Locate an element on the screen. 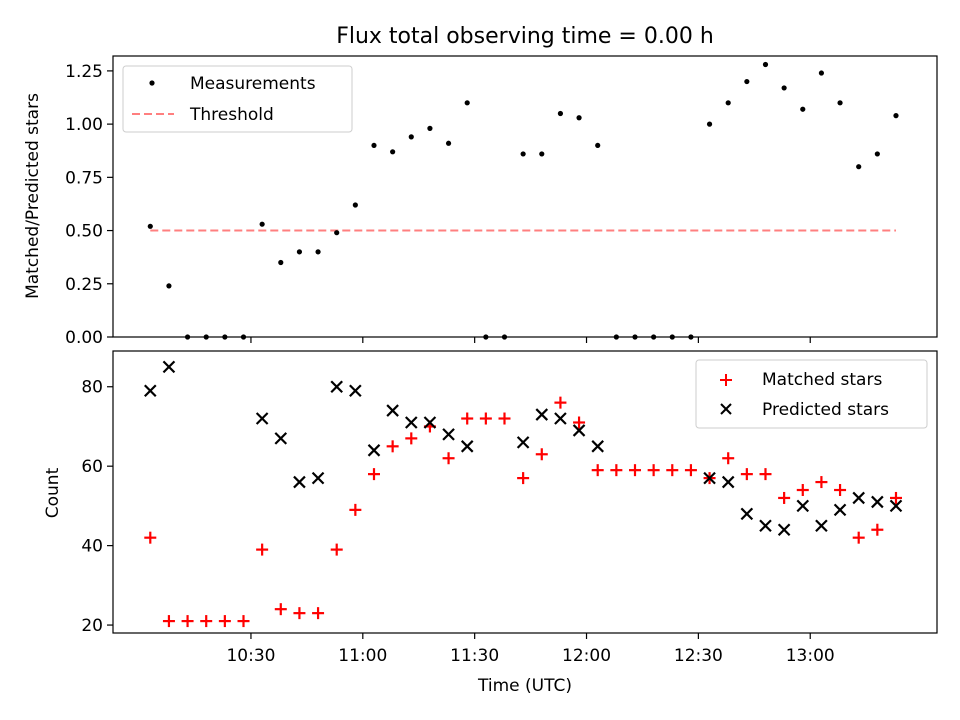 The width and height of the screenshot is (960, 720). bottom-y-tick-label: 80 is located at coordinates (92, 388).